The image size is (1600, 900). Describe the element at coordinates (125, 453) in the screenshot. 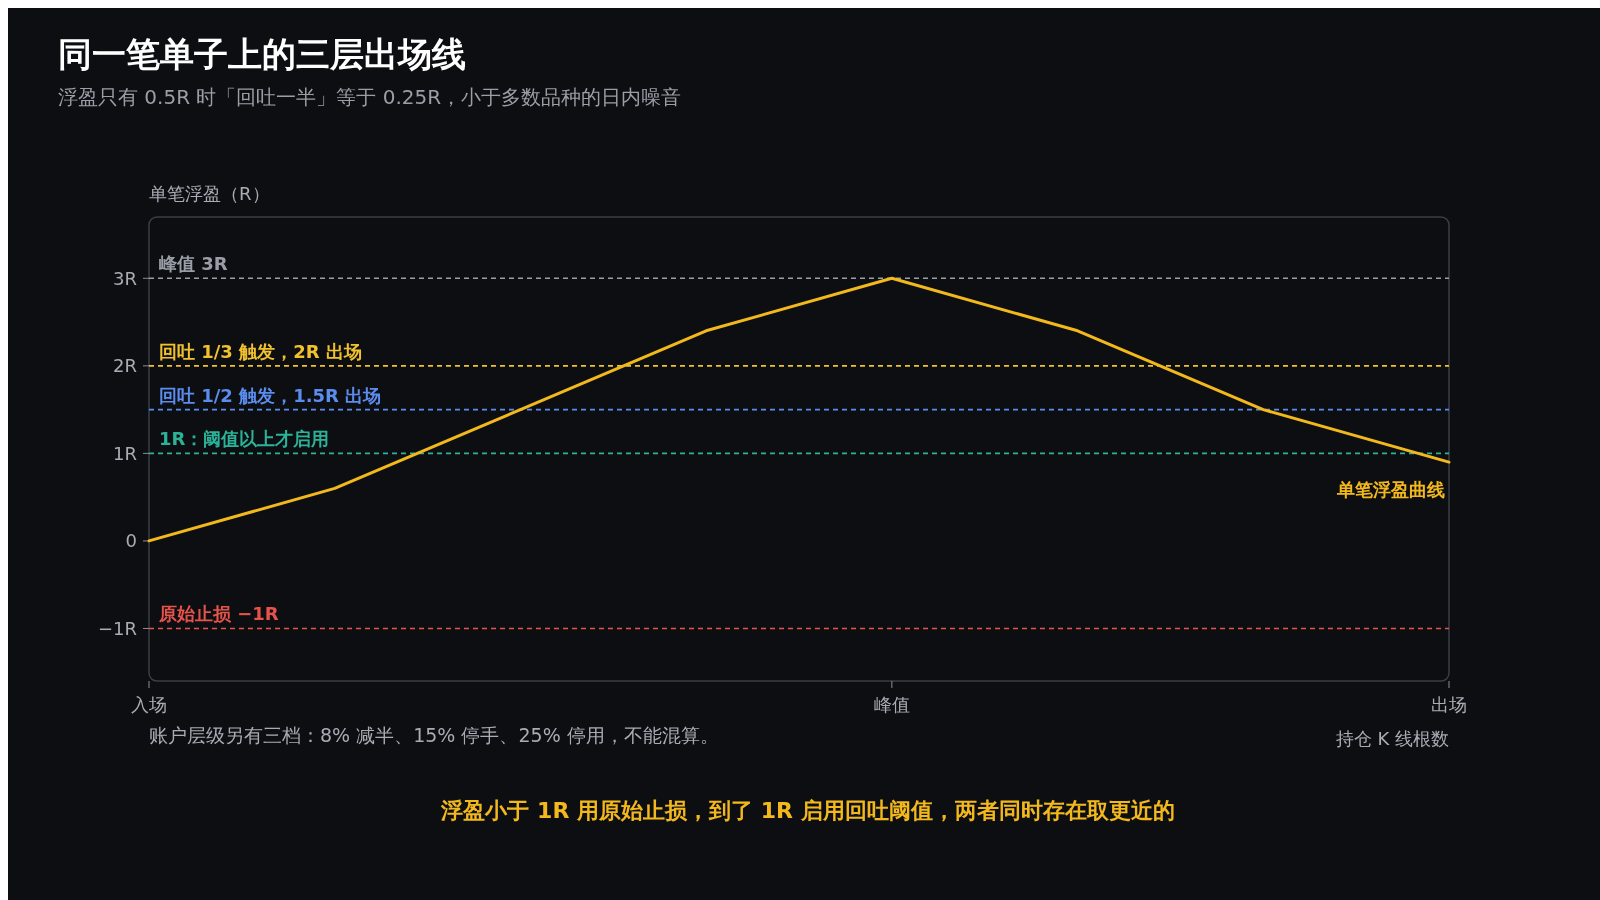

I see `y-tick-label: 1R` at that location.